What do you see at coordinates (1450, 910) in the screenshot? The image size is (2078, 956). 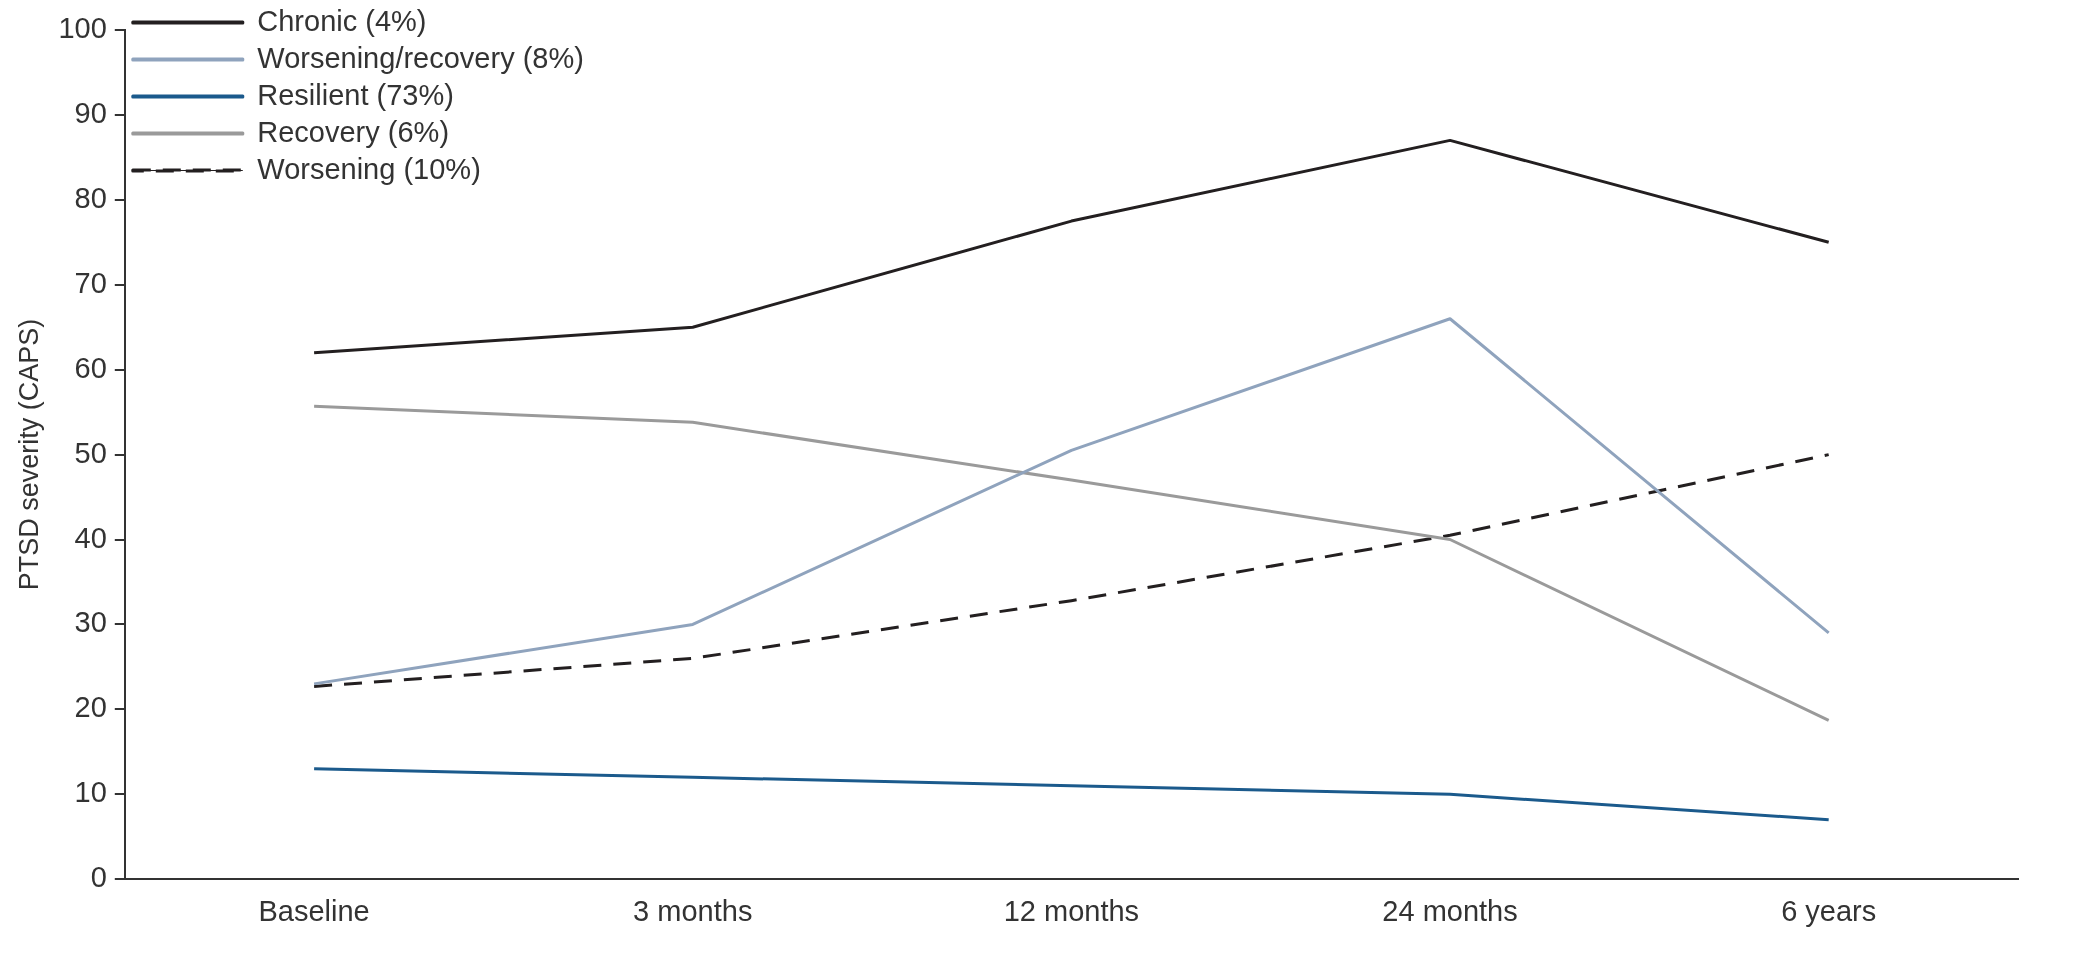 I see `x-tick-label: 24 months` at bounding box center [1450, 910].